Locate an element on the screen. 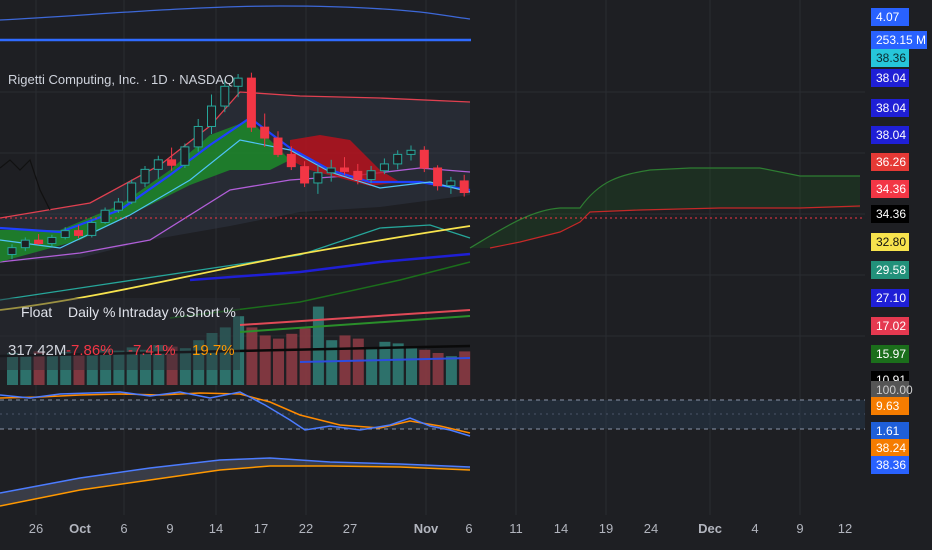 This screenshot has height=550, width=932. time-tick: 14 is located at coordinates (561, 528).